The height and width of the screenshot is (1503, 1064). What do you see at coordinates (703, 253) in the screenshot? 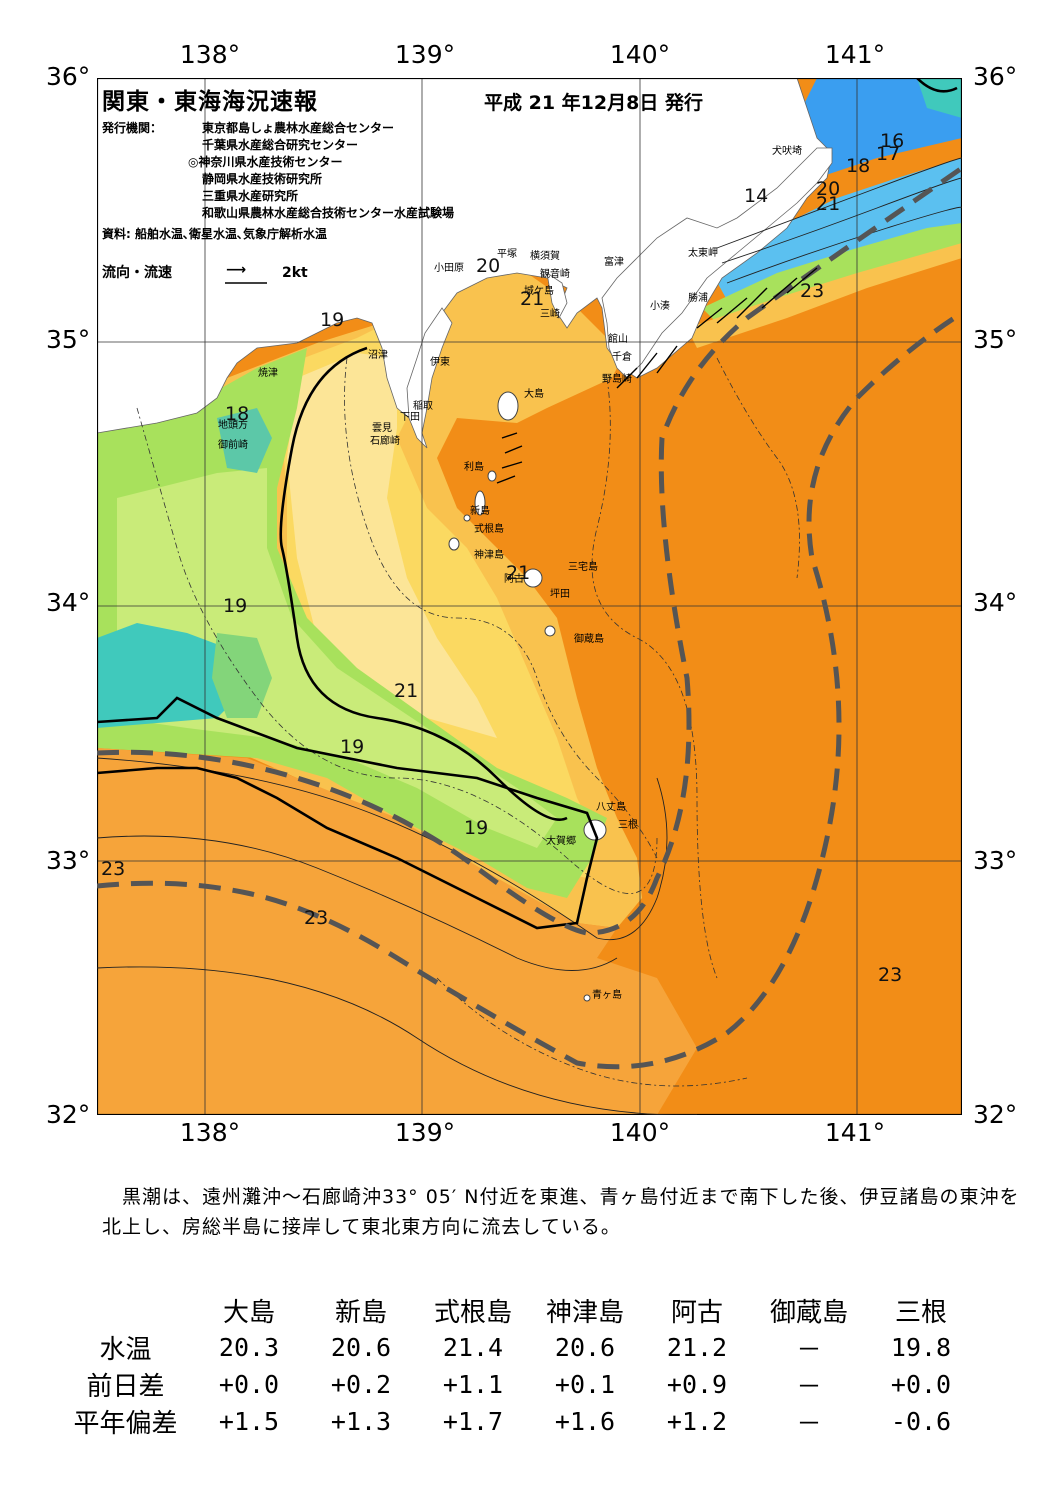
I see `place-taitomisaki: 太東岬` at bounding box center [703, 253].